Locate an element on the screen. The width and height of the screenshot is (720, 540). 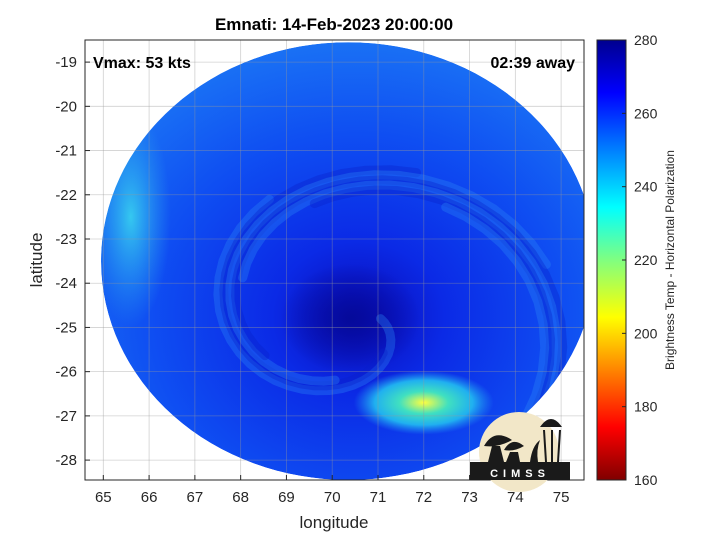
colorbar-tick-label: 220 is located at coordinates (646, 260).